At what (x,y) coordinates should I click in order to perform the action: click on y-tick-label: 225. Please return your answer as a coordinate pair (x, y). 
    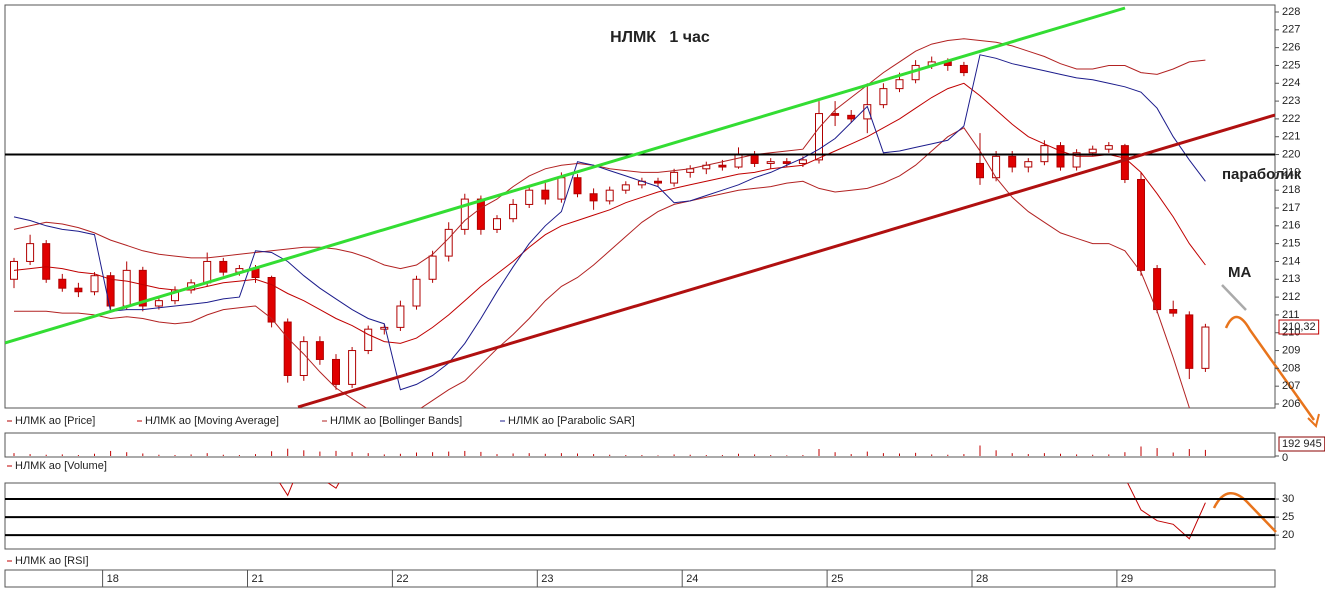
    Looking at the image, I should click on (1291, 65).